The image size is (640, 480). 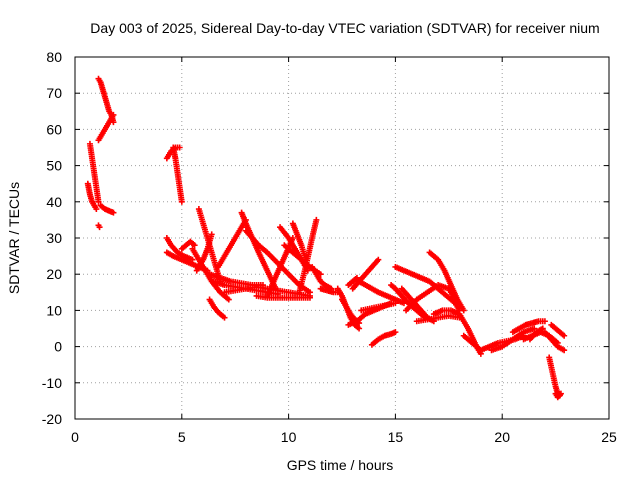 I want to click on series-arc53, so click(x=558, y=395).